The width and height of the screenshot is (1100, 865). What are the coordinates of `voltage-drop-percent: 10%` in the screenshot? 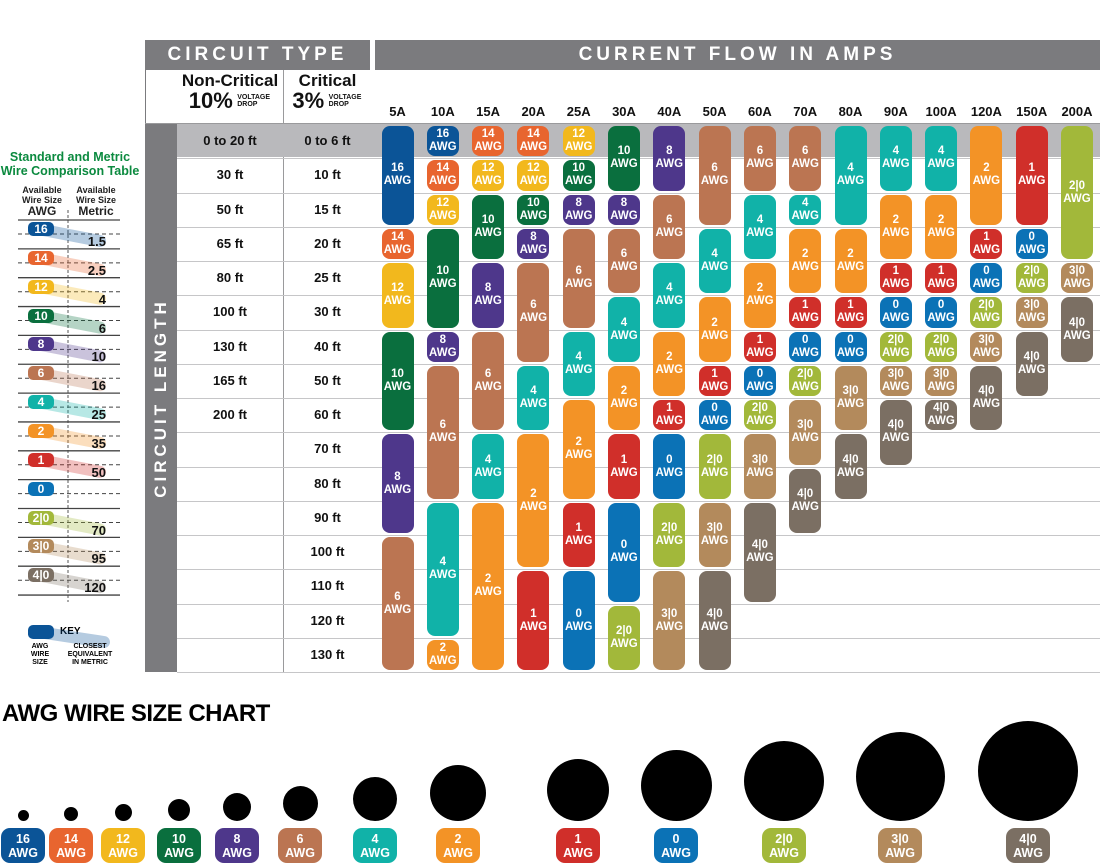 It's located at (210, 100).